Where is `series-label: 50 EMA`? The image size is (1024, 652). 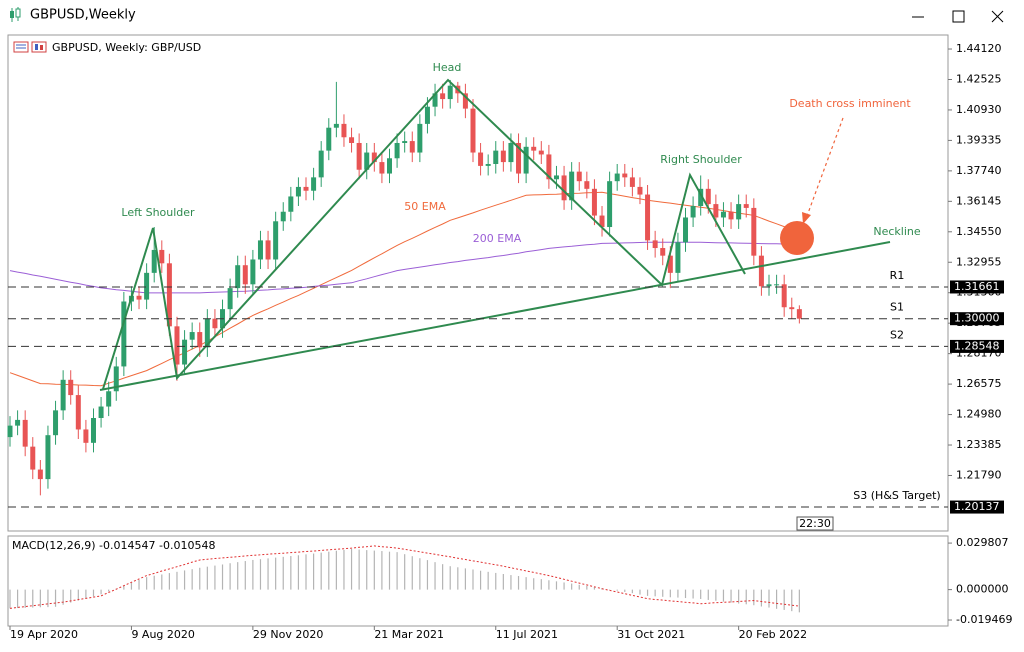 series-label: 50 EMA is located at coordinates (425, 206).